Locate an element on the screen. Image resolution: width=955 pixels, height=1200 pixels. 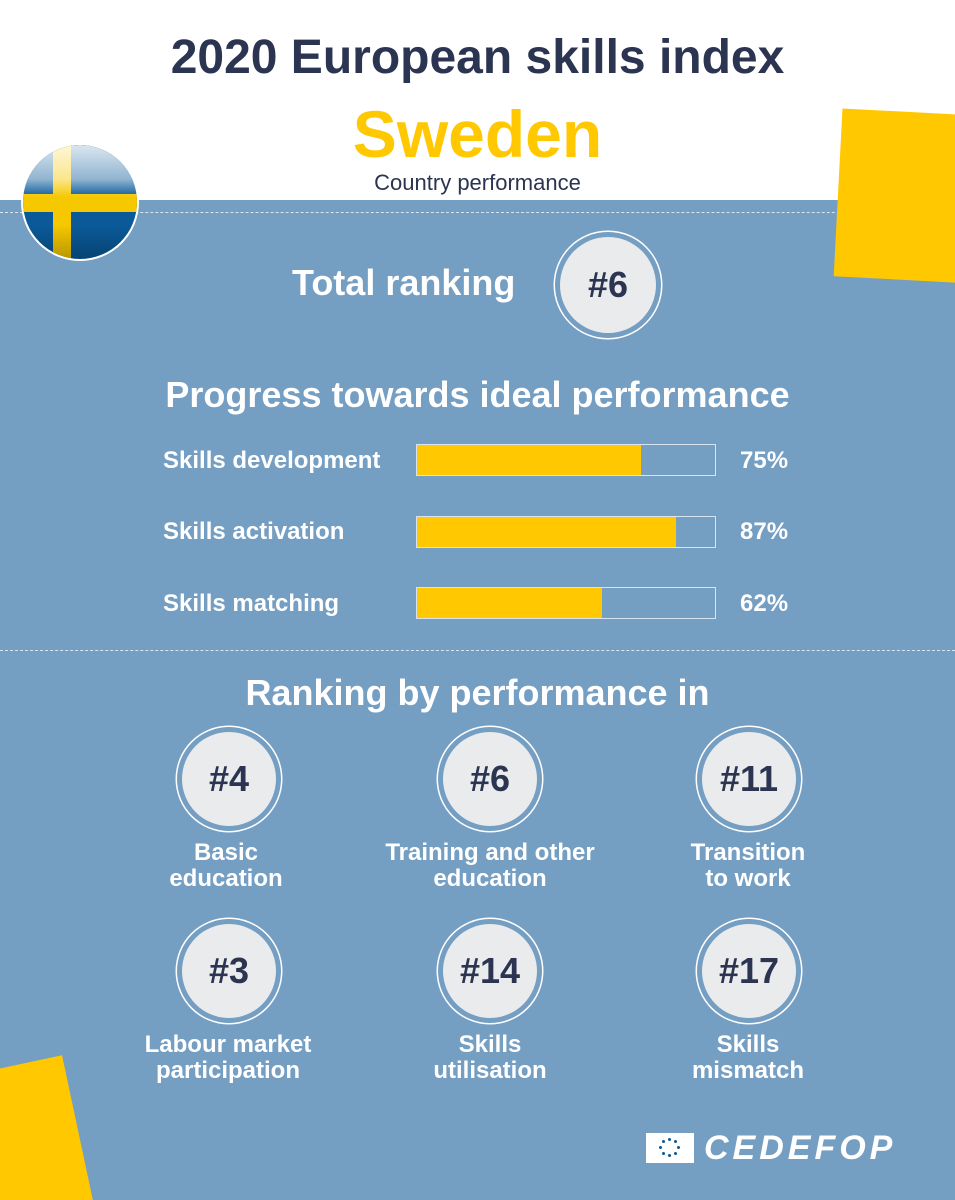
total-ranking-label: Total ranking is located at coordinates (404, 282).